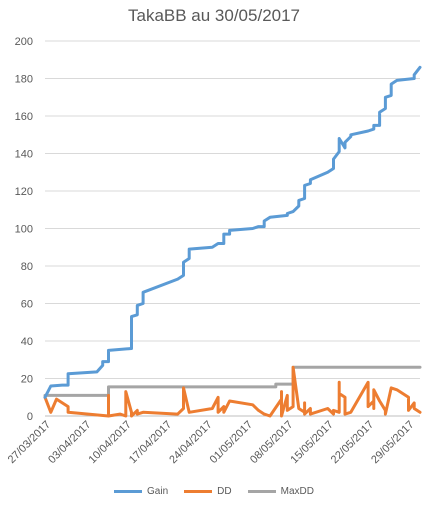 Image resolution: width=428 pixels, height=507 pixels. Describe the element at coordinates (24, 155) in the screenshot. I see `y-tick-label-140: 140` at that location.